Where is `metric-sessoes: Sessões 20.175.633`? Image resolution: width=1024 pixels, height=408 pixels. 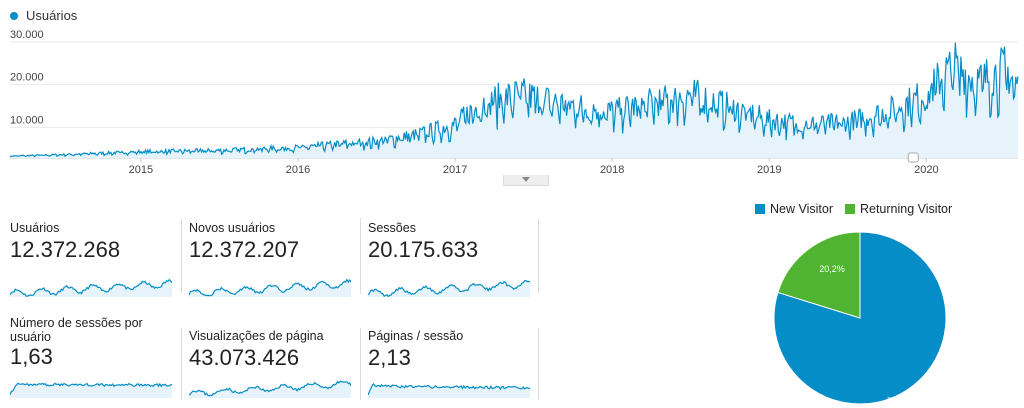
metric-sessoes: Sessões 20.175.633 is located at coordinates (452, 259).